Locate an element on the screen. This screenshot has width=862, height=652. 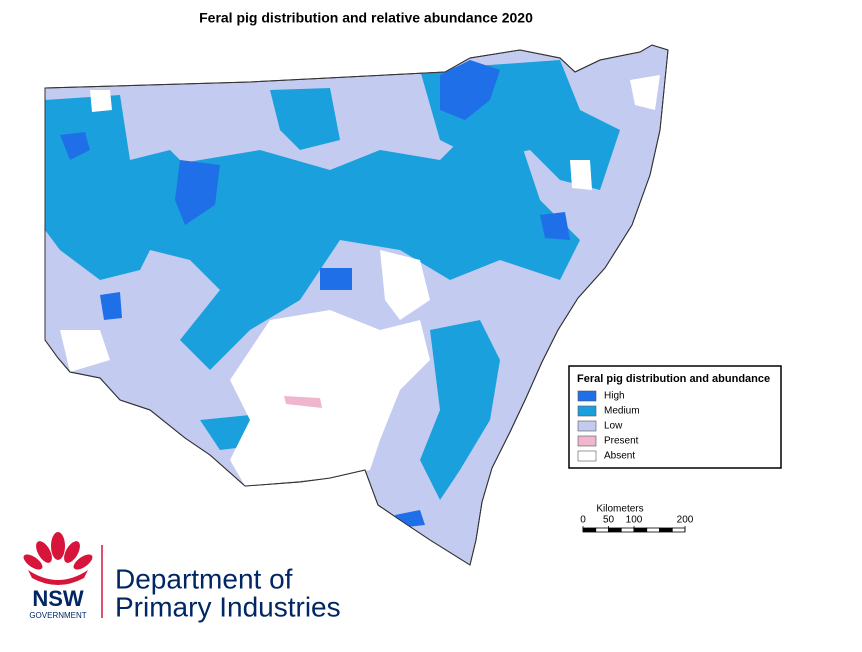
scale-tick-label: 100 is located at coordinates (634, 520).